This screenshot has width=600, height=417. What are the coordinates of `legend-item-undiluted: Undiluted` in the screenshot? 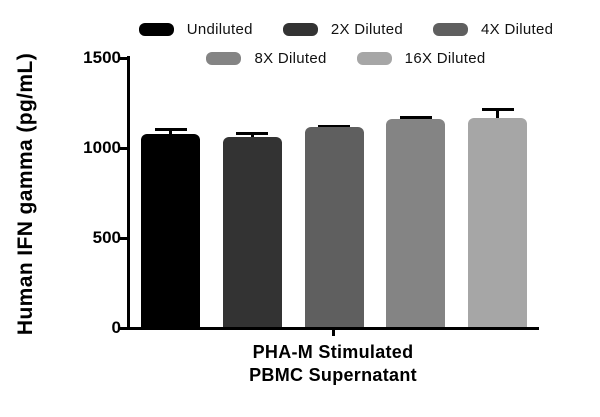 It's located at (195, 29).